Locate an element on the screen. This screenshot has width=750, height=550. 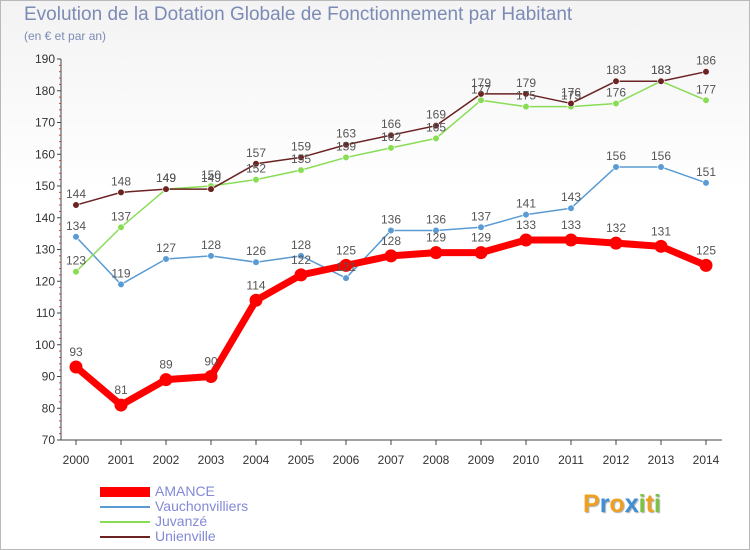
legend-item: Juvanzé is located at coordinates (230, 521).